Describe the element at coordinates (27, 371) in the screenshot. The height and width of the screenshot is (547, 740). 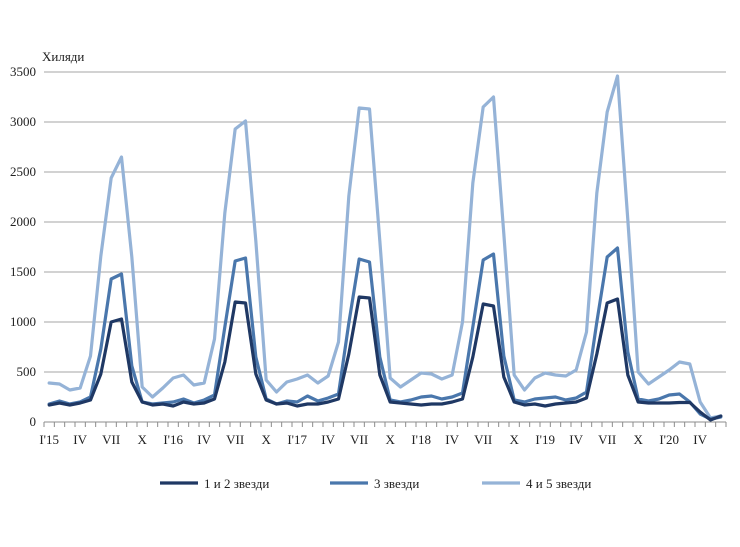
I see `y-tick-label: 500` at that location.